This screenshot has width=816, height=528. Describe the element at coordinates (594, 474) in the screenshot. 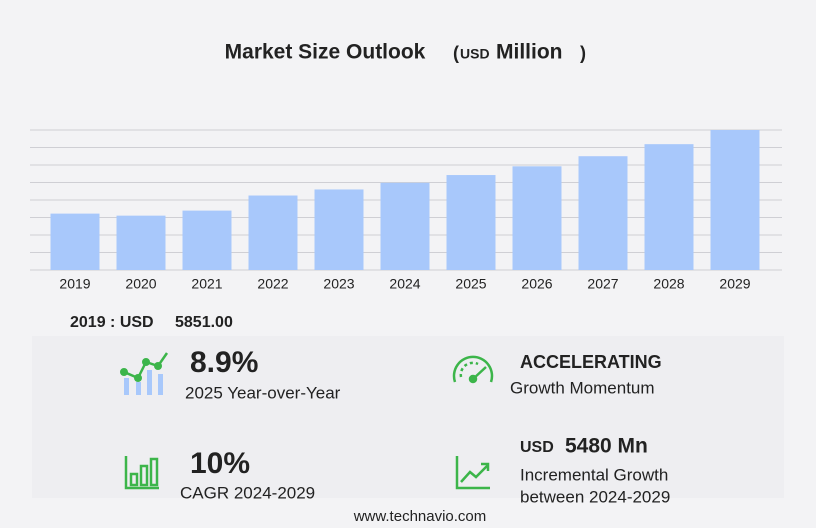

I see `stat-caption: Incremental Growth` at that location.